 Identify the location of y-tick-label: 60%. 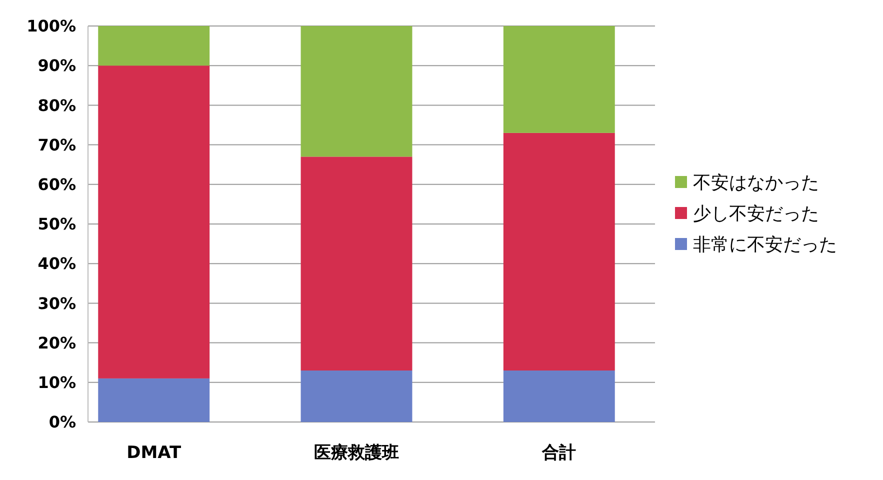
(57, 184).